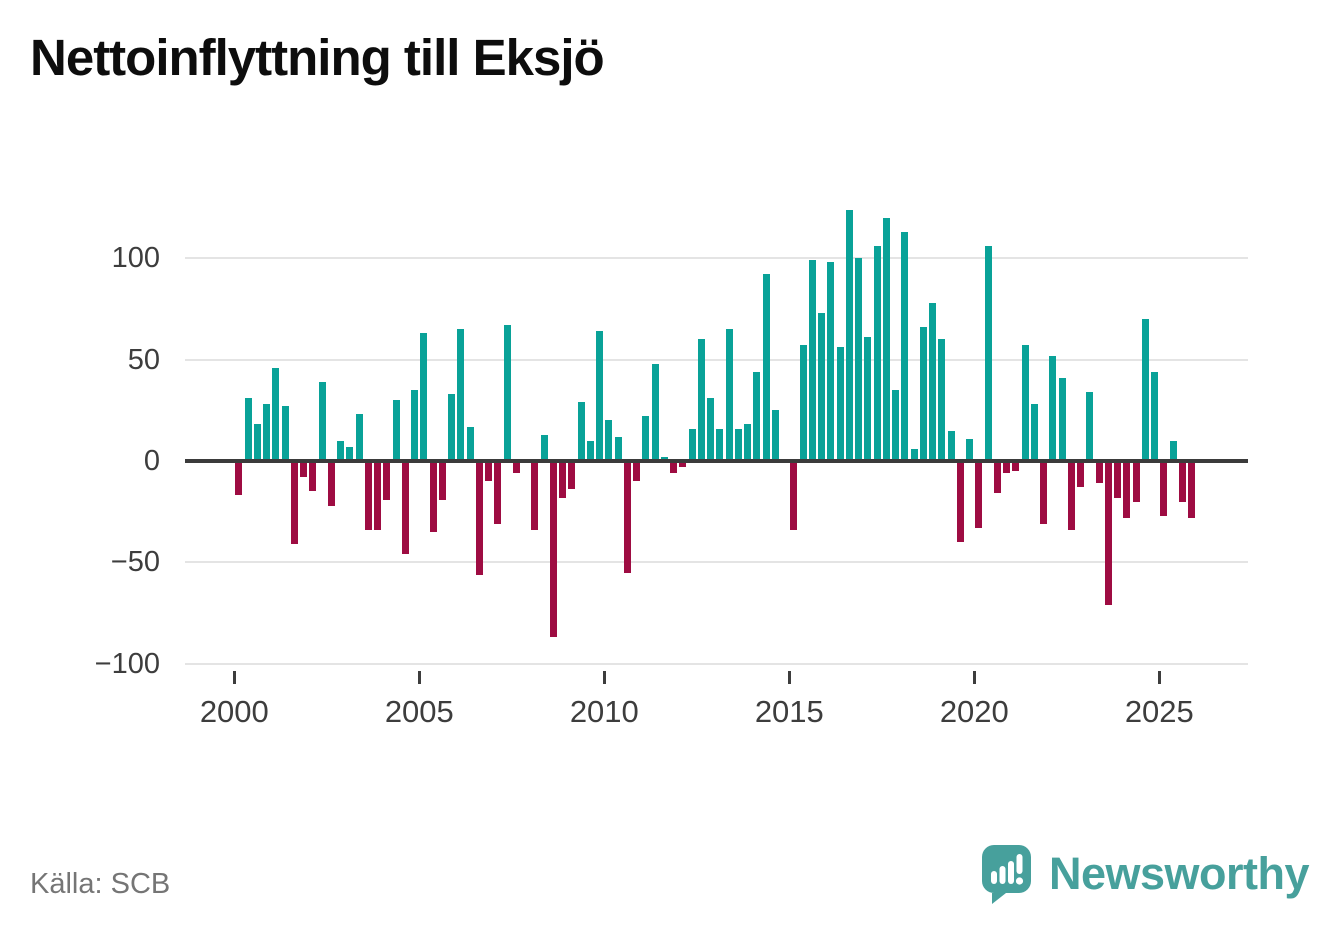 The image size is (1322, 939). What do you see at coordinates (738, 444) in the screenshot?
I see `bar-2013-Q3` at bounding box center [738, 444].